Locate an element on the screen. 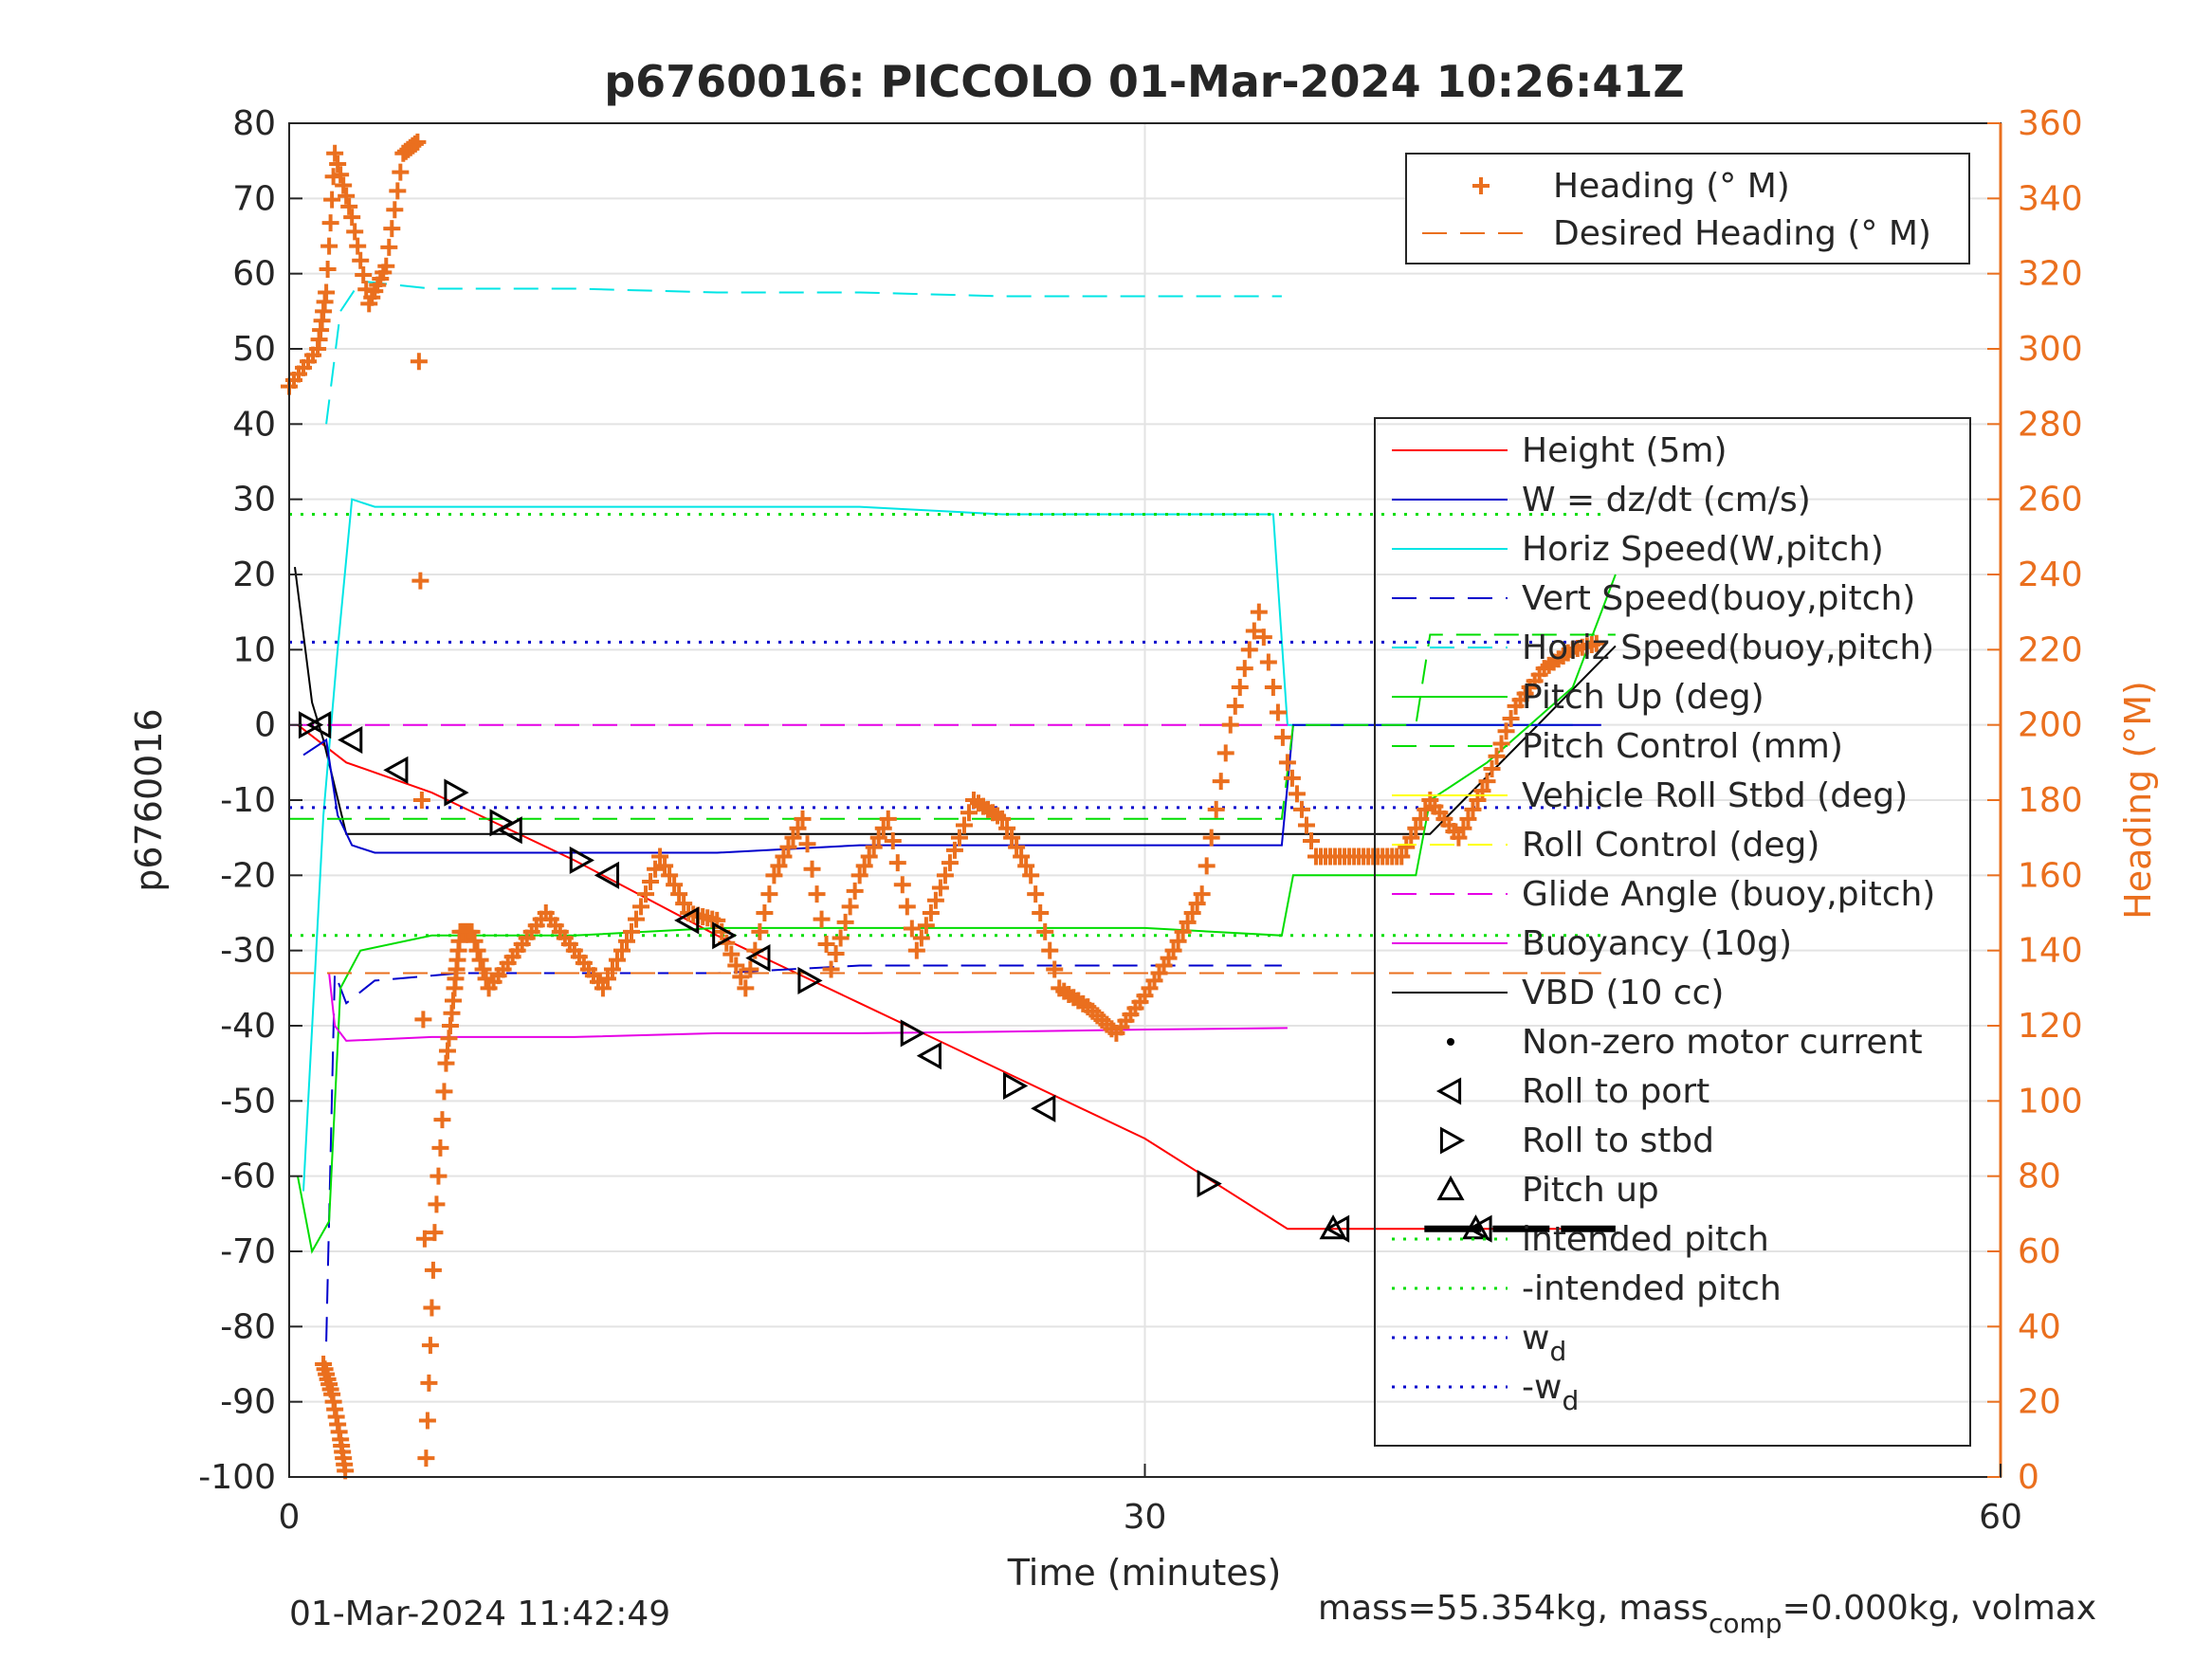 The width and height of the screenshot is (2212, 1659). footer-mass-sub: comp is located at coordinates (1745, 1623).